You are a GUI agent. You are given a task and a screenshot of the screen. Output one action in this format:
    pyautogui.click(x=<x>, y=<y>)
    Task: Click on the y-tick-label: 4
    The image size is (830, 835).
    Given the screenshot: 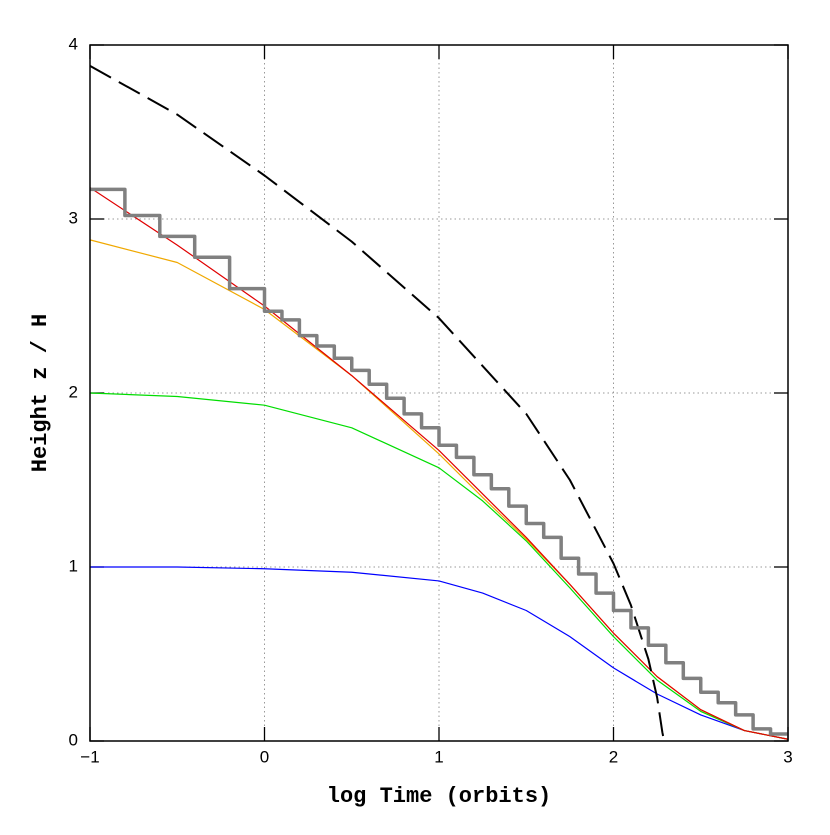 What is the action you would take?
    pyautogui.click(x=73, y=43)
    